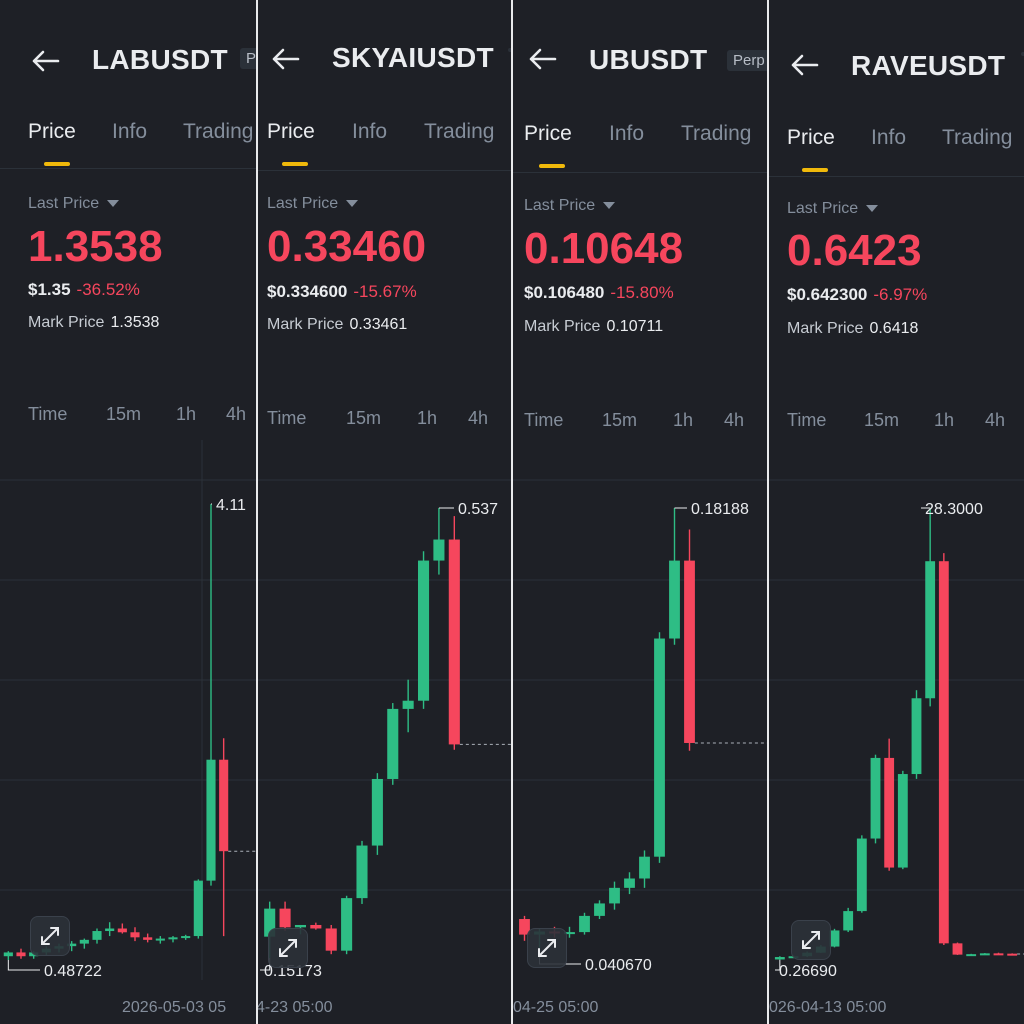  Describe the element at coordinates (747, 60) in the screenshot. I see `perp-badge: Perp` at that location.